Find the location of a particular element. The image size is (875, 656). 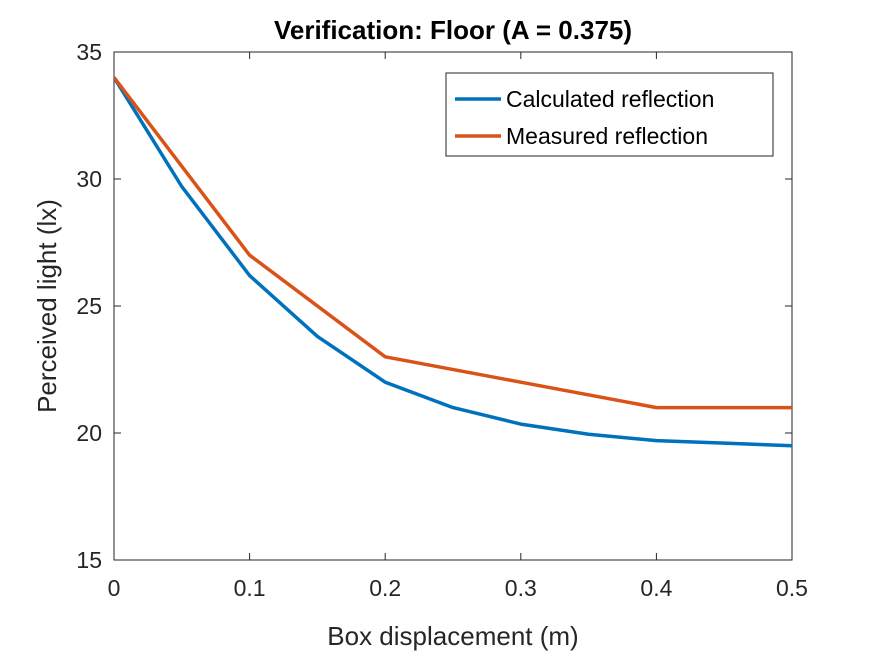

y-tick-label: 30 is located at coordinates (89, 179).